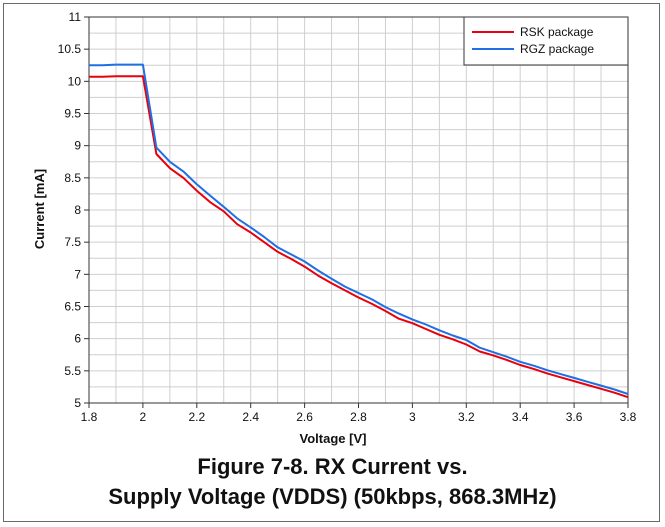 The width and height of the screenshot is (665, 527). Describe the element at coordinates (77, 403) in the screenshot. I see `y-tick-label: 5` at that location.